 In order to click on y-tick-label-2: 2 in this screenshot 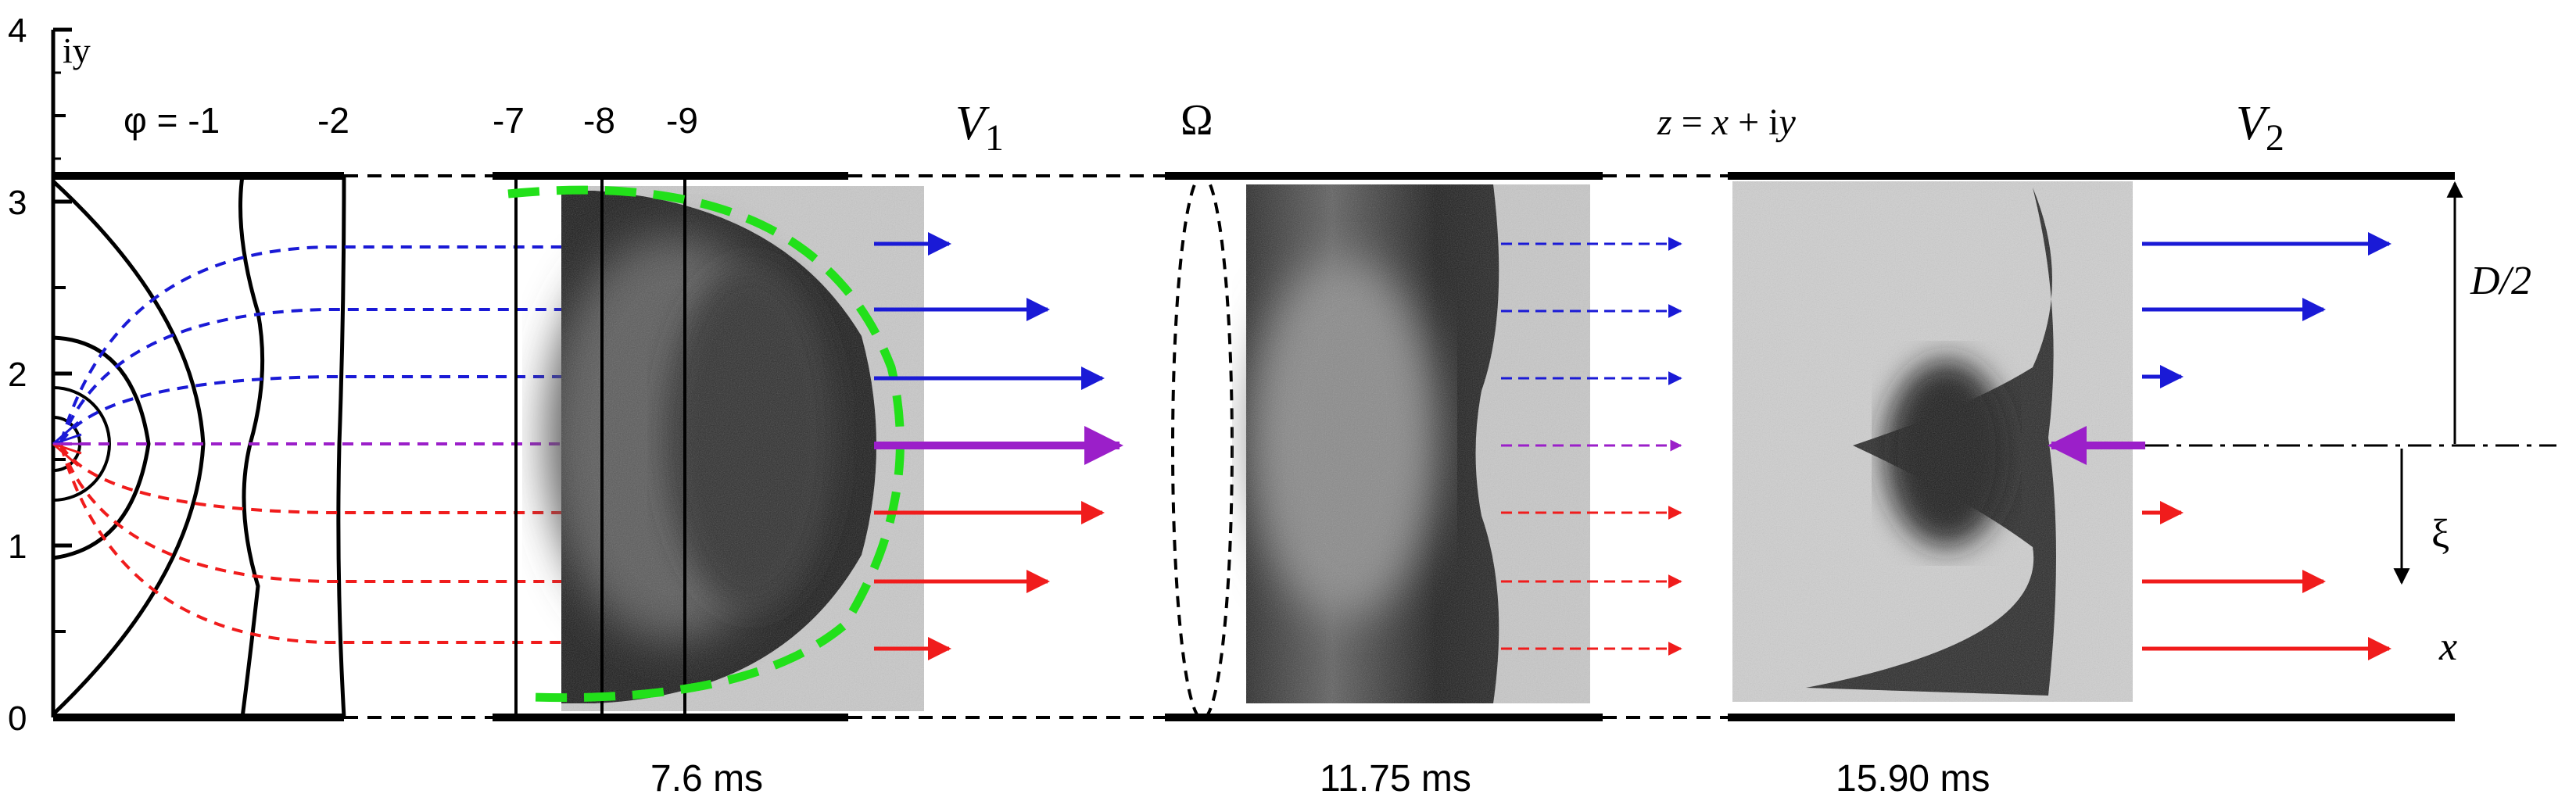, I will do `click(17, 375)`.